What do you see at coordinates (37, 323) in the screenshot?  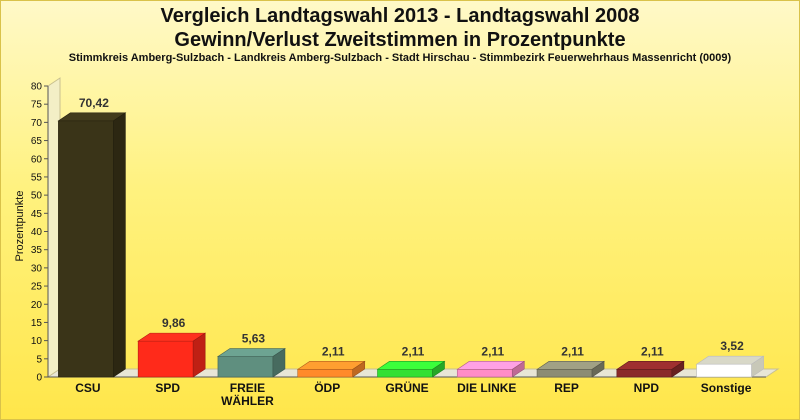 I see `y-tick-label: 15` at bounding box center [37, 323].